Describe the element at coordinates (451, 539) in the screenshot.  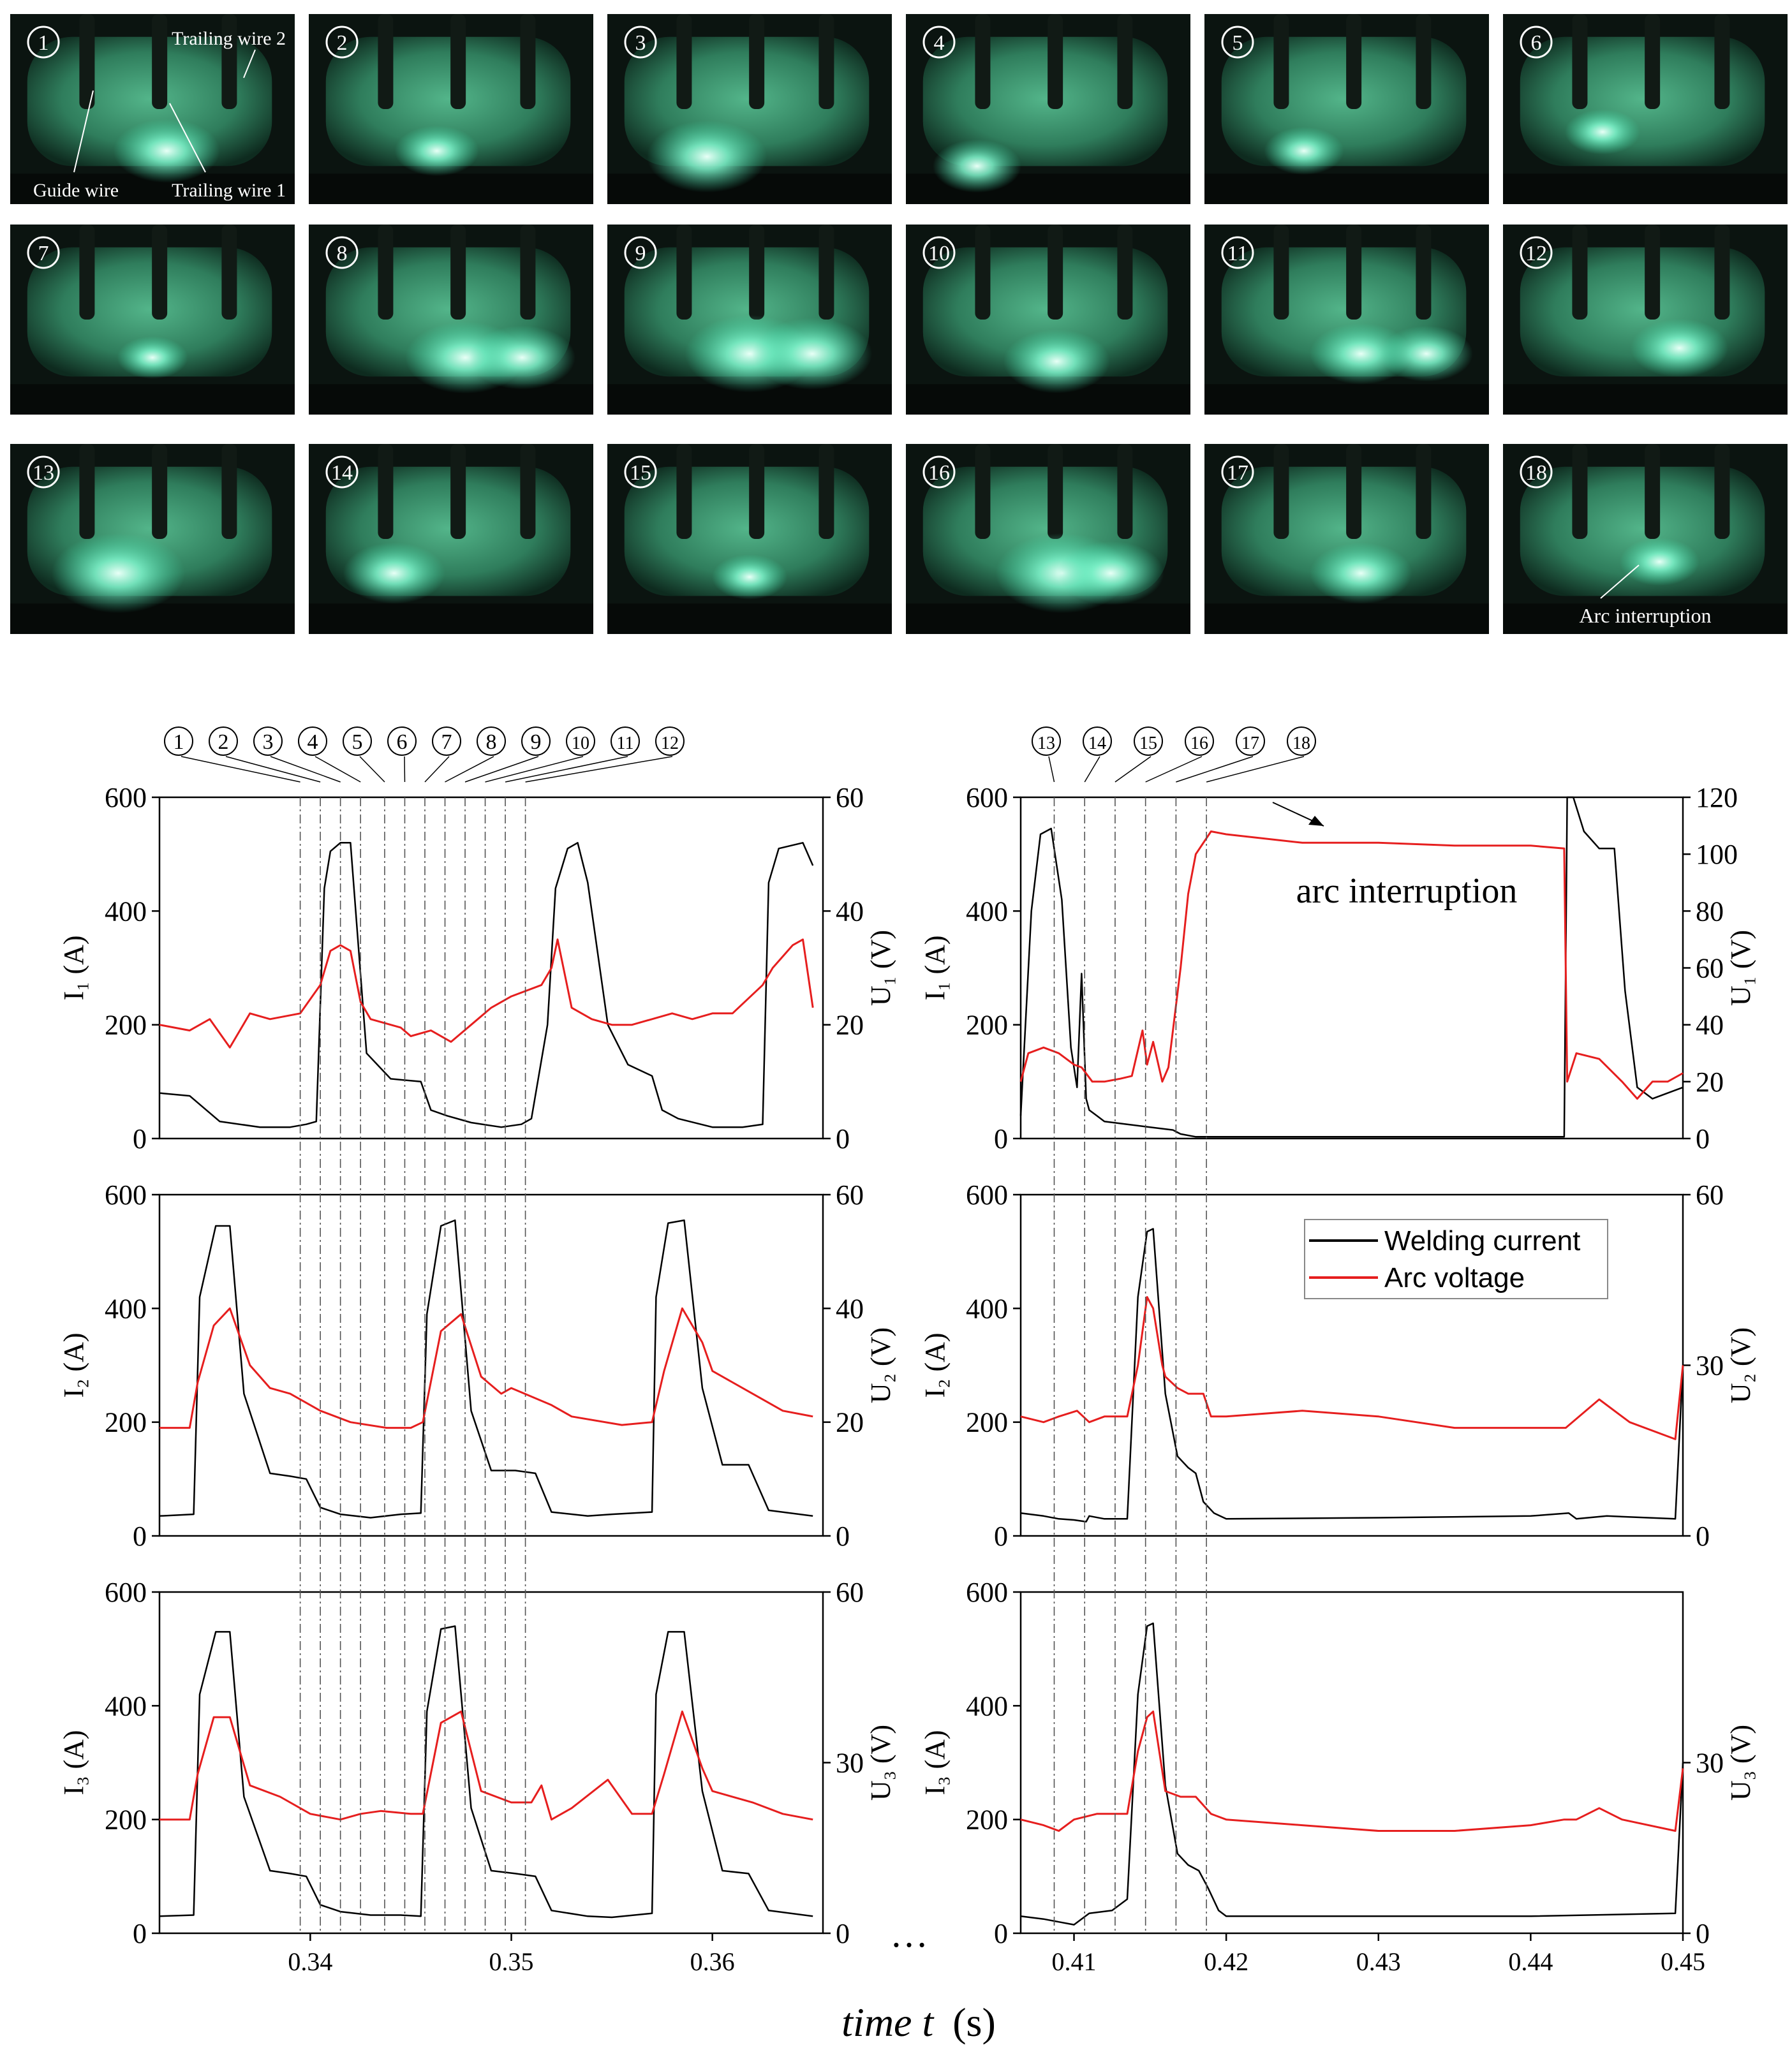
I see `weld-photo-14: 14` at that location.